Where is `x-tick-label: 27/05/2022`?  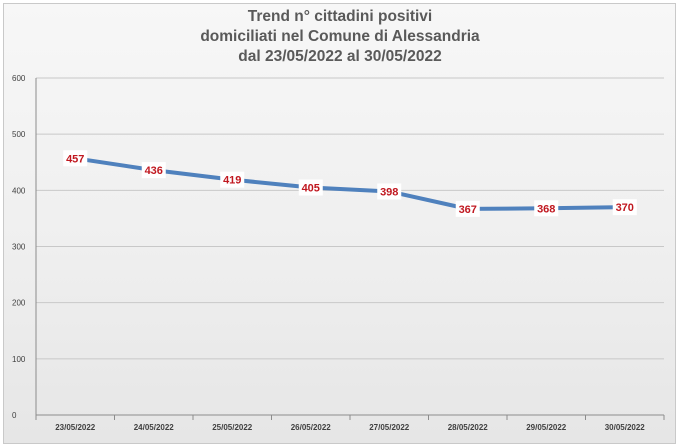
x-tick-label: 27/05/2022 is located at coordinates (389, 427).